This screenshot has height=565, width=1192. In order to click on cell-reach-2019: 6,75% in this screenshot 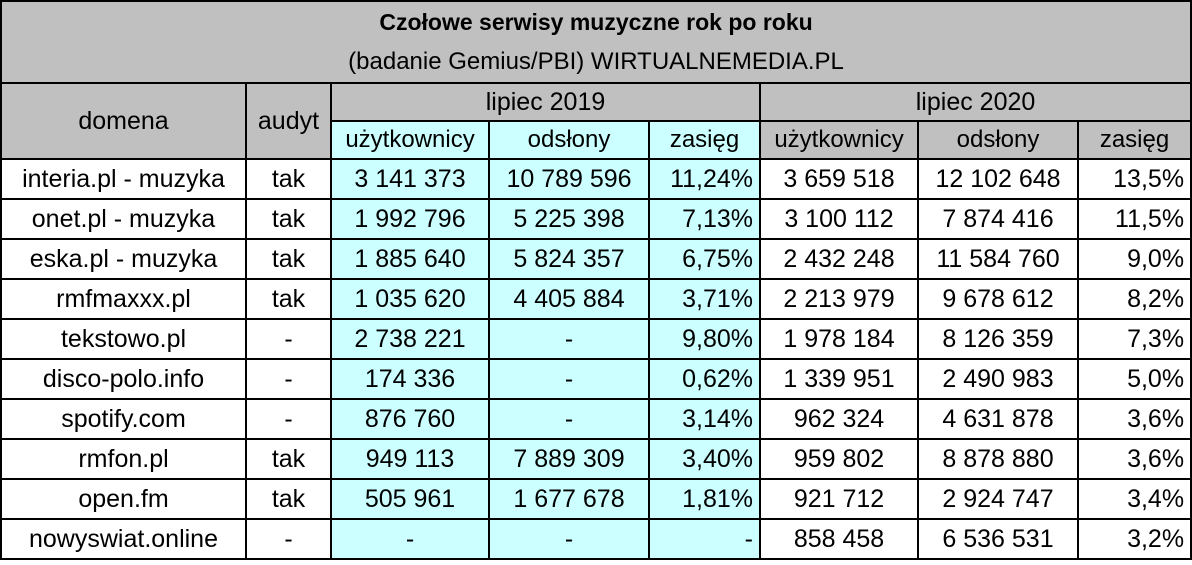, I will do `click(704, 259)`.